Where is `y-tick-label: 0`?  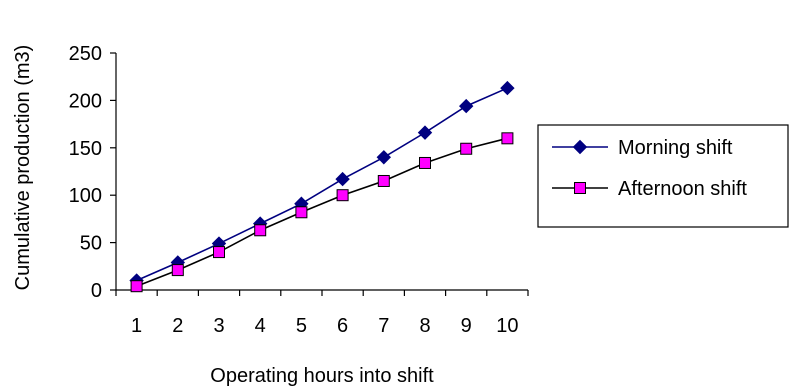
y-tick-label: 0 is located at coordinates (96, 291).